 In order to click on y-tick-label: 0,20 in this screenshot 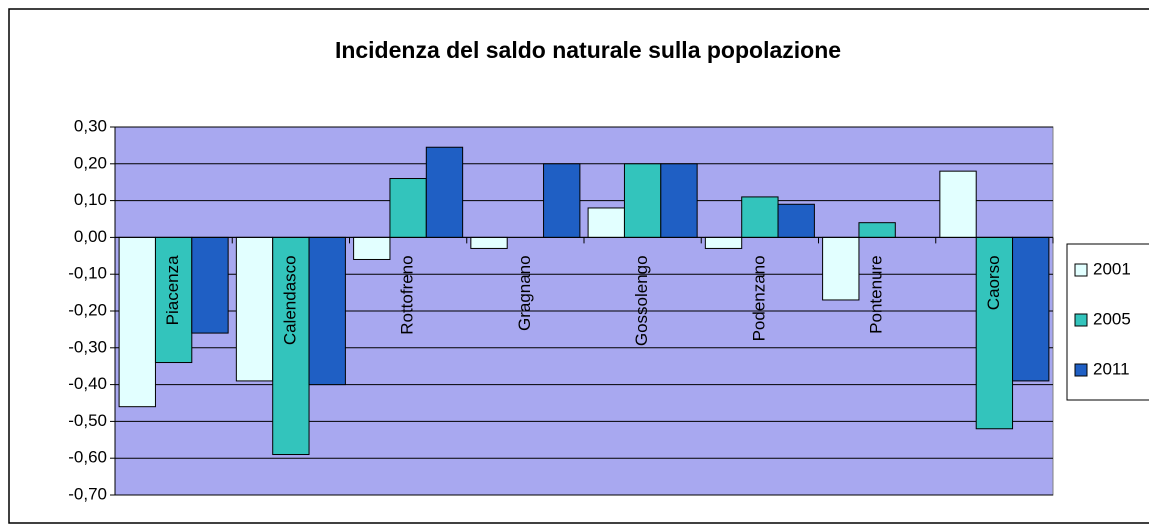, I will do `click(90, 162)`.